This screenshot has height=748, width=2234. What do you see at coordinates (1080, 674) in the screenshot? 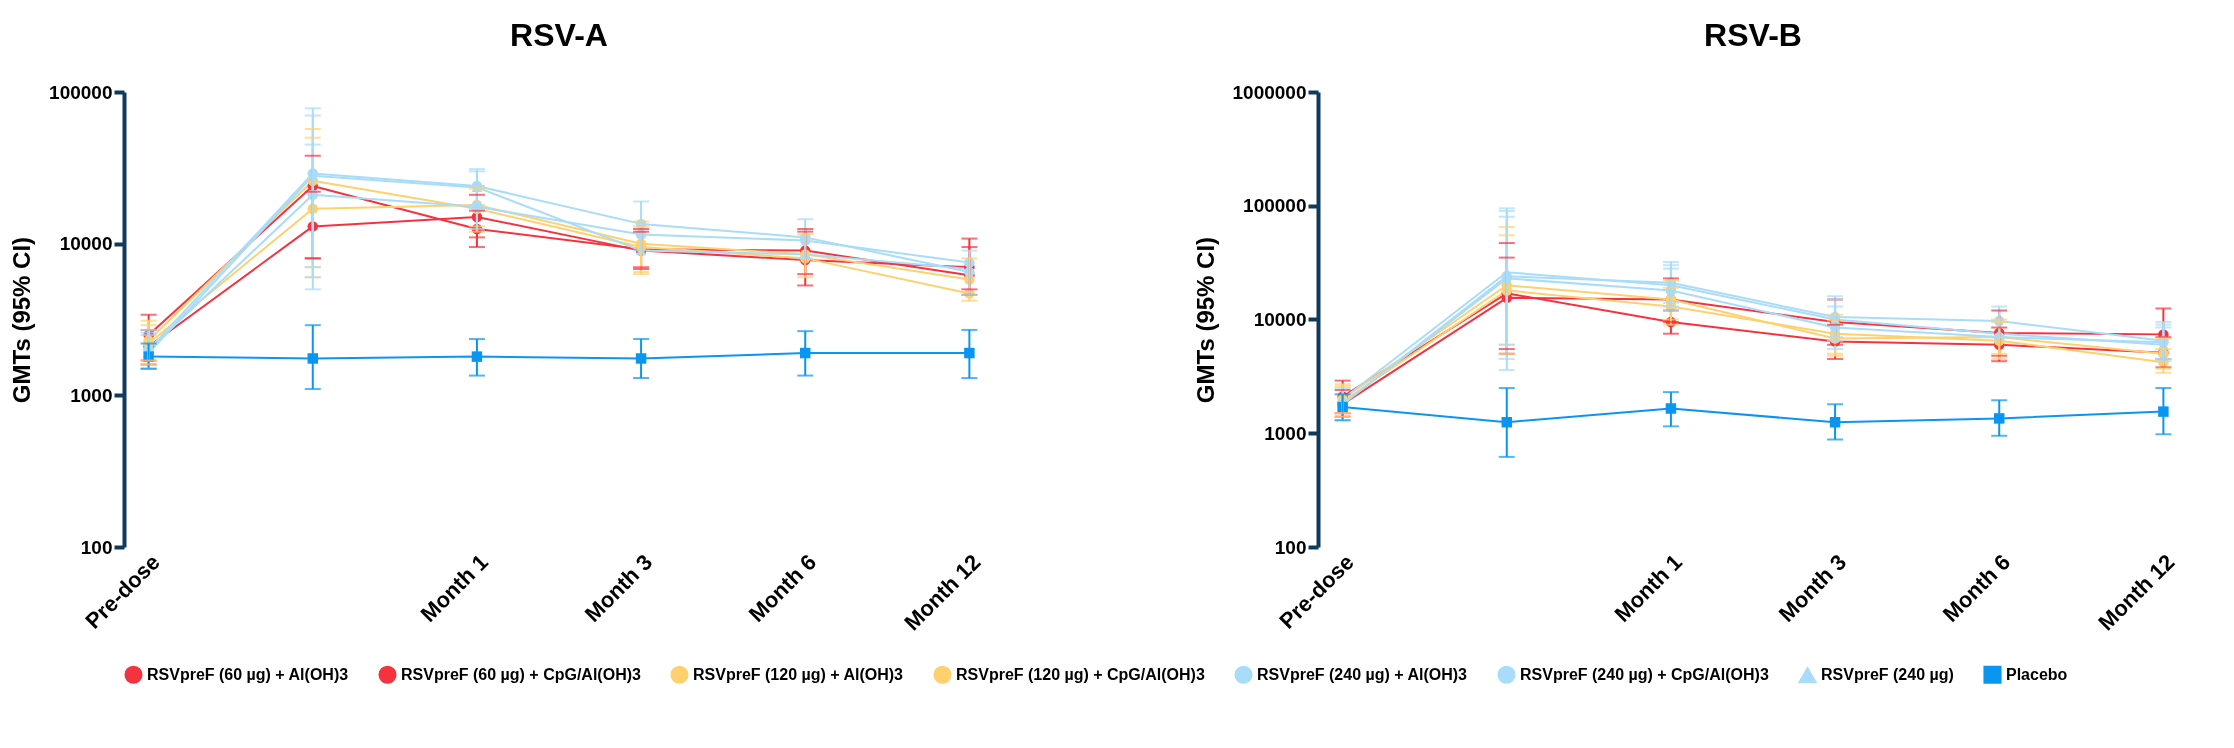
I see `legend-label: RSVpreF (120 µg) + CpG/Al(OH)3` at bounding box center [1080, 674].